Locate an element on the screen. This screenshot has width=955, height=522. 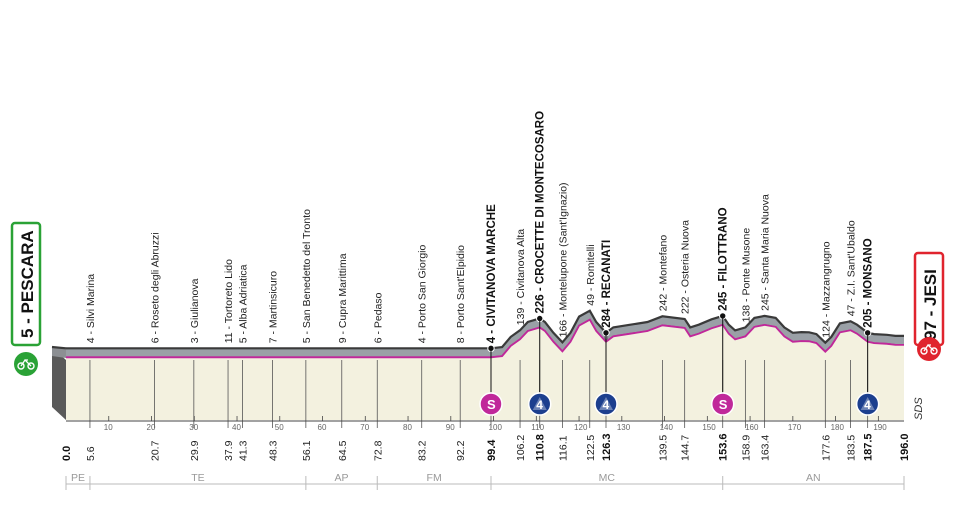
kom-marker is located at coordinates (867, 404).